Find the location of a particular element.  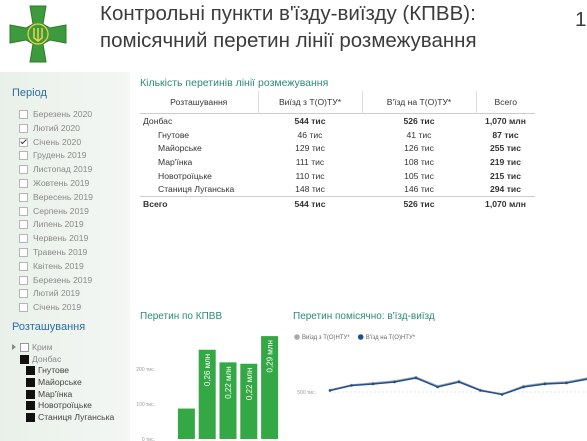

table-row: Донбас 544 тис 526 тис 1,070 млн is located at coordinates (337, 121).